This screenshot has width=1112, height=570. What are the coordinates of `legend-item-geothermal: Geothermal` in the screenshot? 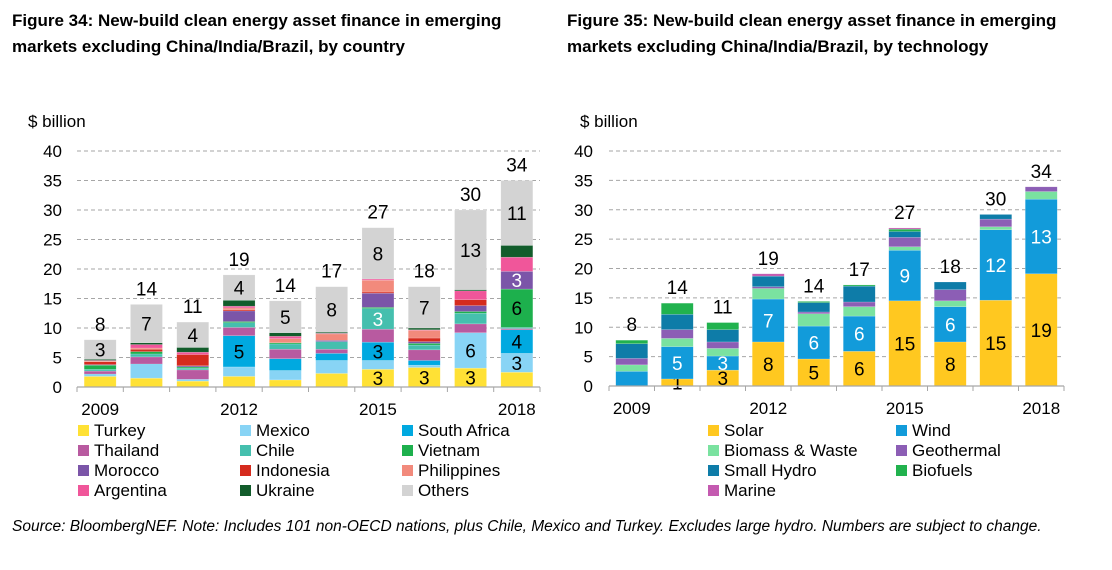 It's located at (948, 451).